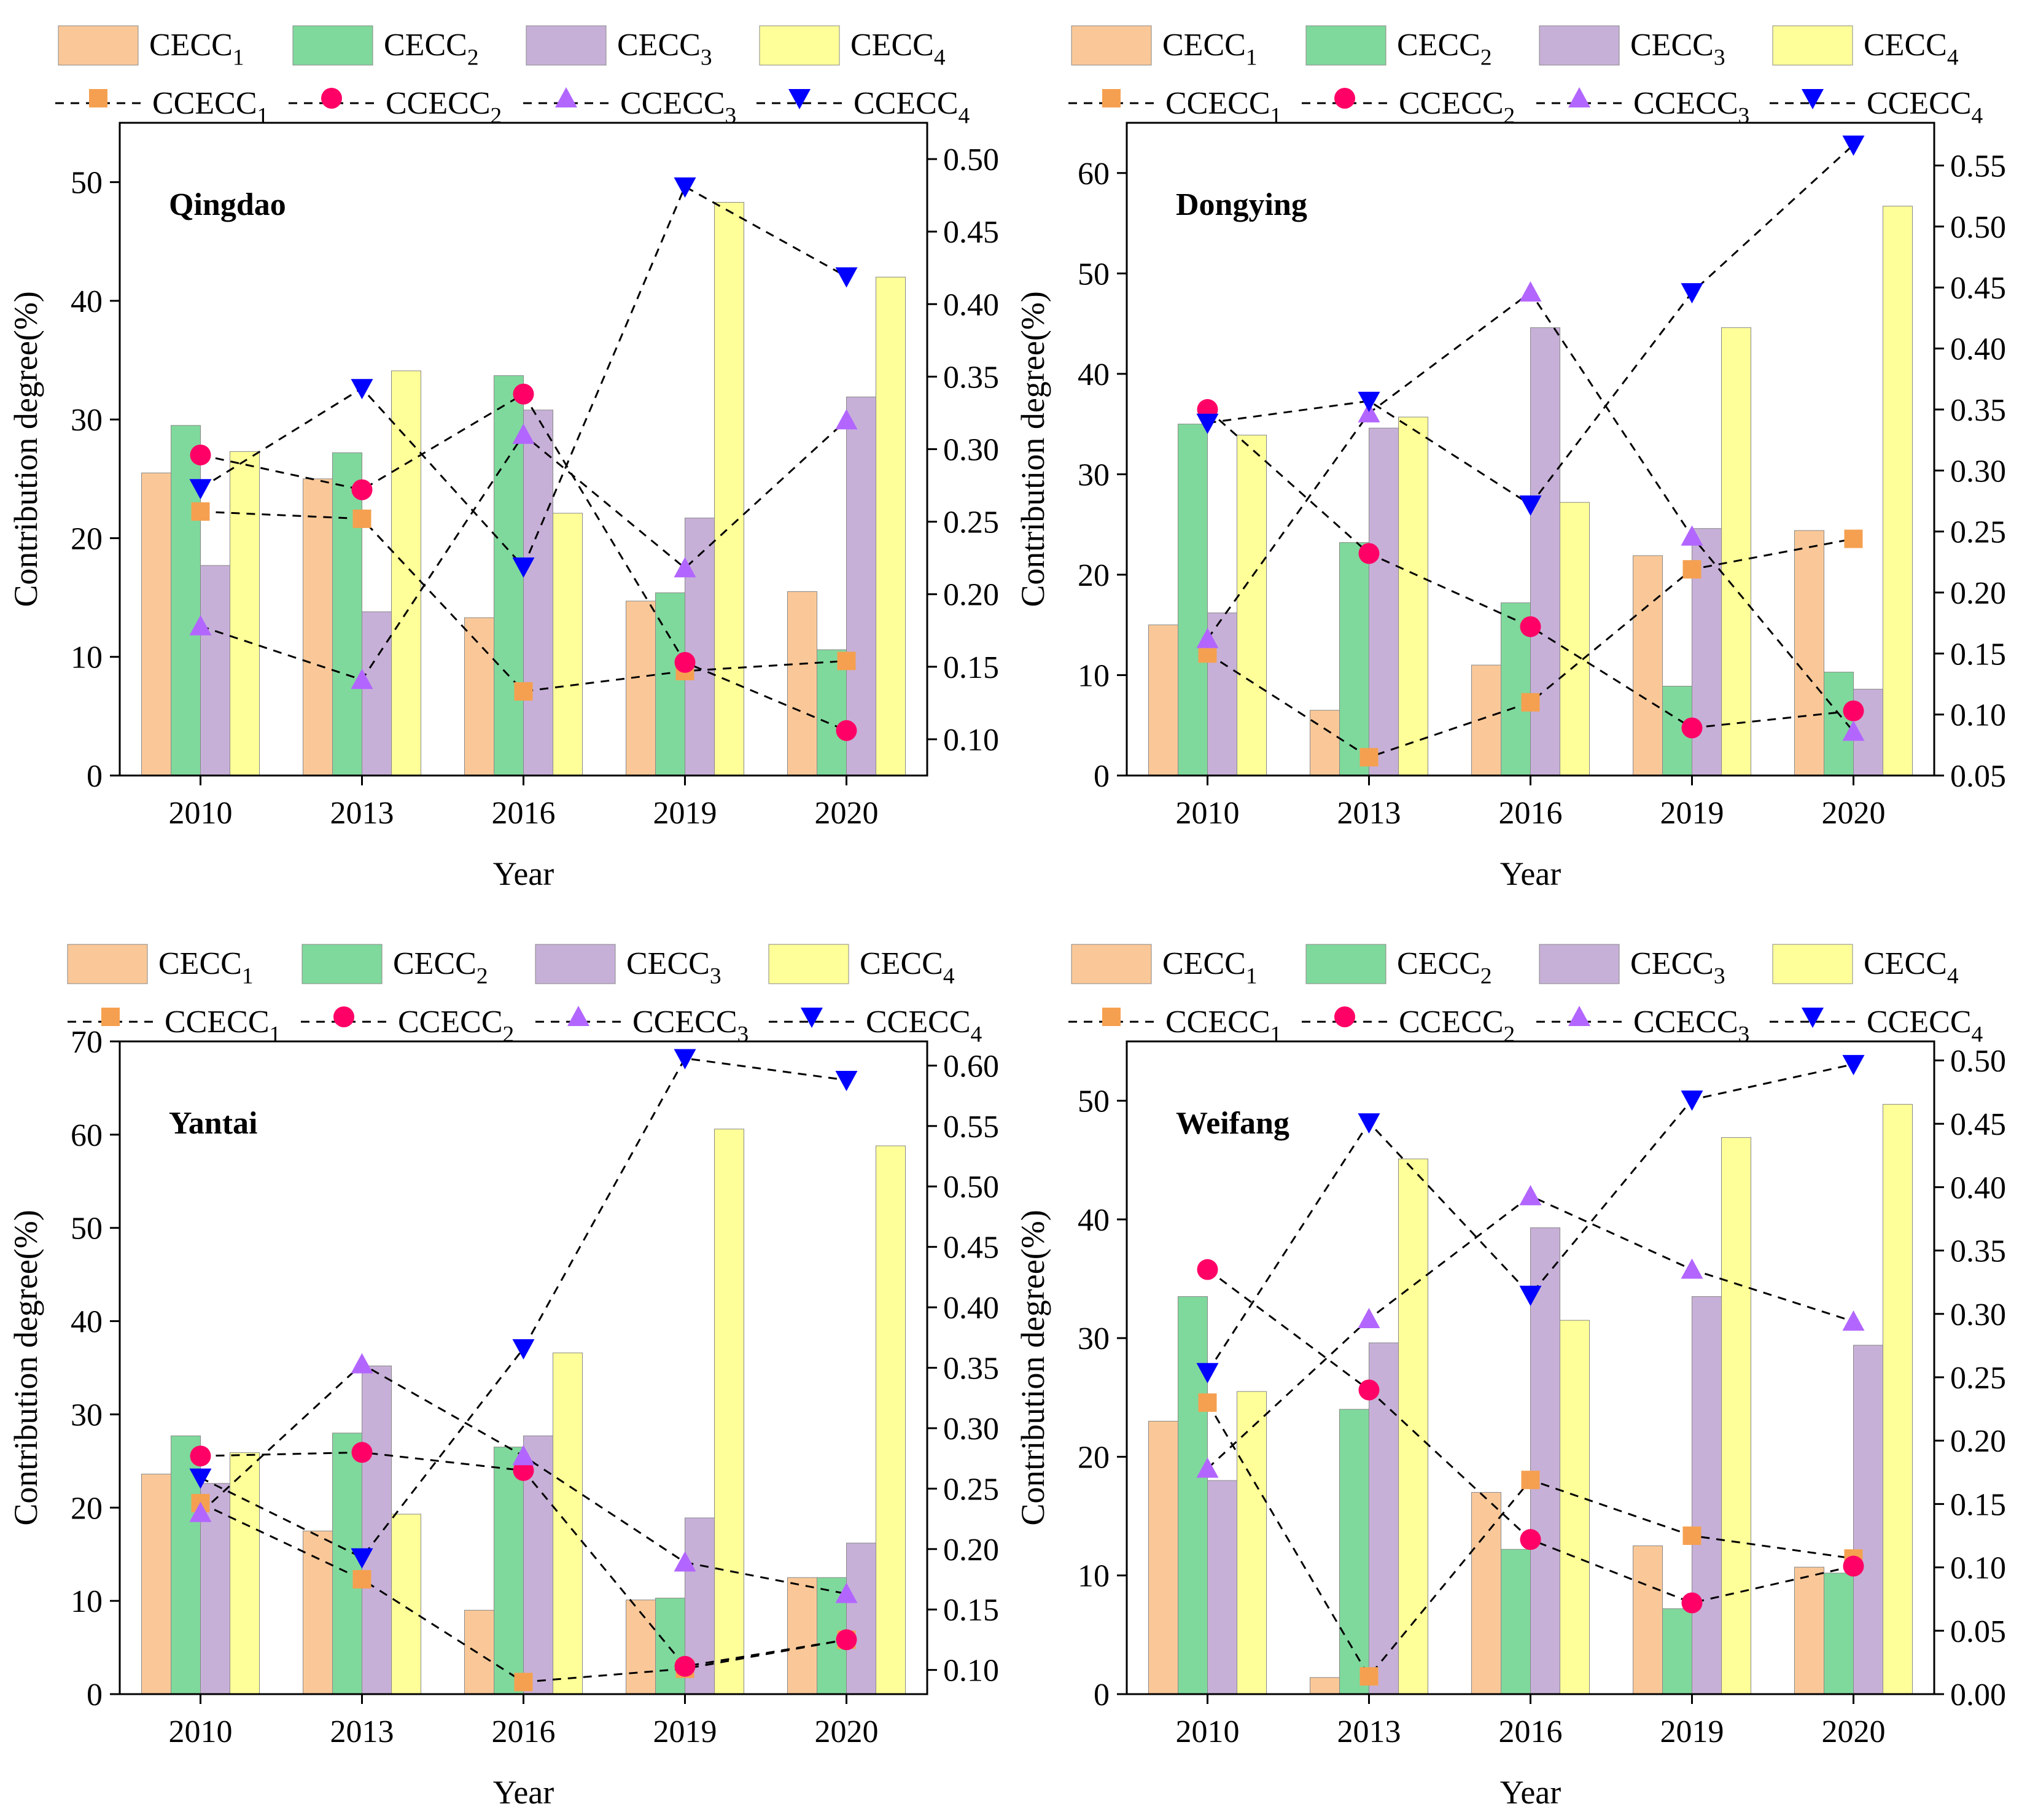  I want to click on x-axis-title: Year, so click(1530, 1792).